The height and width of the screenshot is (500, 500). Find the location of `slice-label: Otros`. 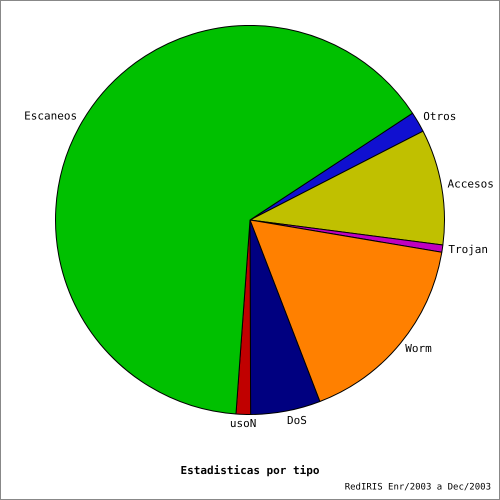

slice-label: Otros is located at coordinates (439, 116).